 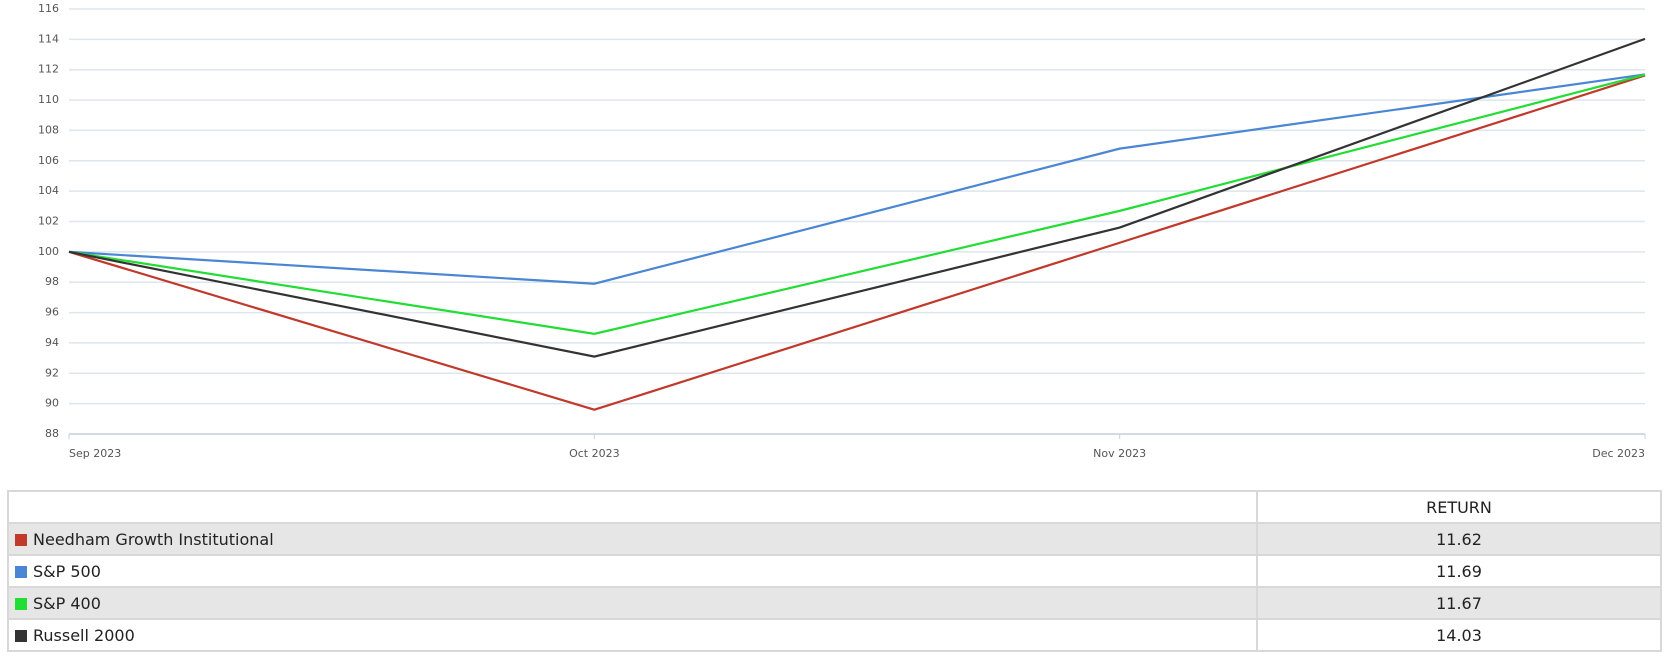 I want to click on x-tick-label: Sep 2023, so click(x=95, y=453).